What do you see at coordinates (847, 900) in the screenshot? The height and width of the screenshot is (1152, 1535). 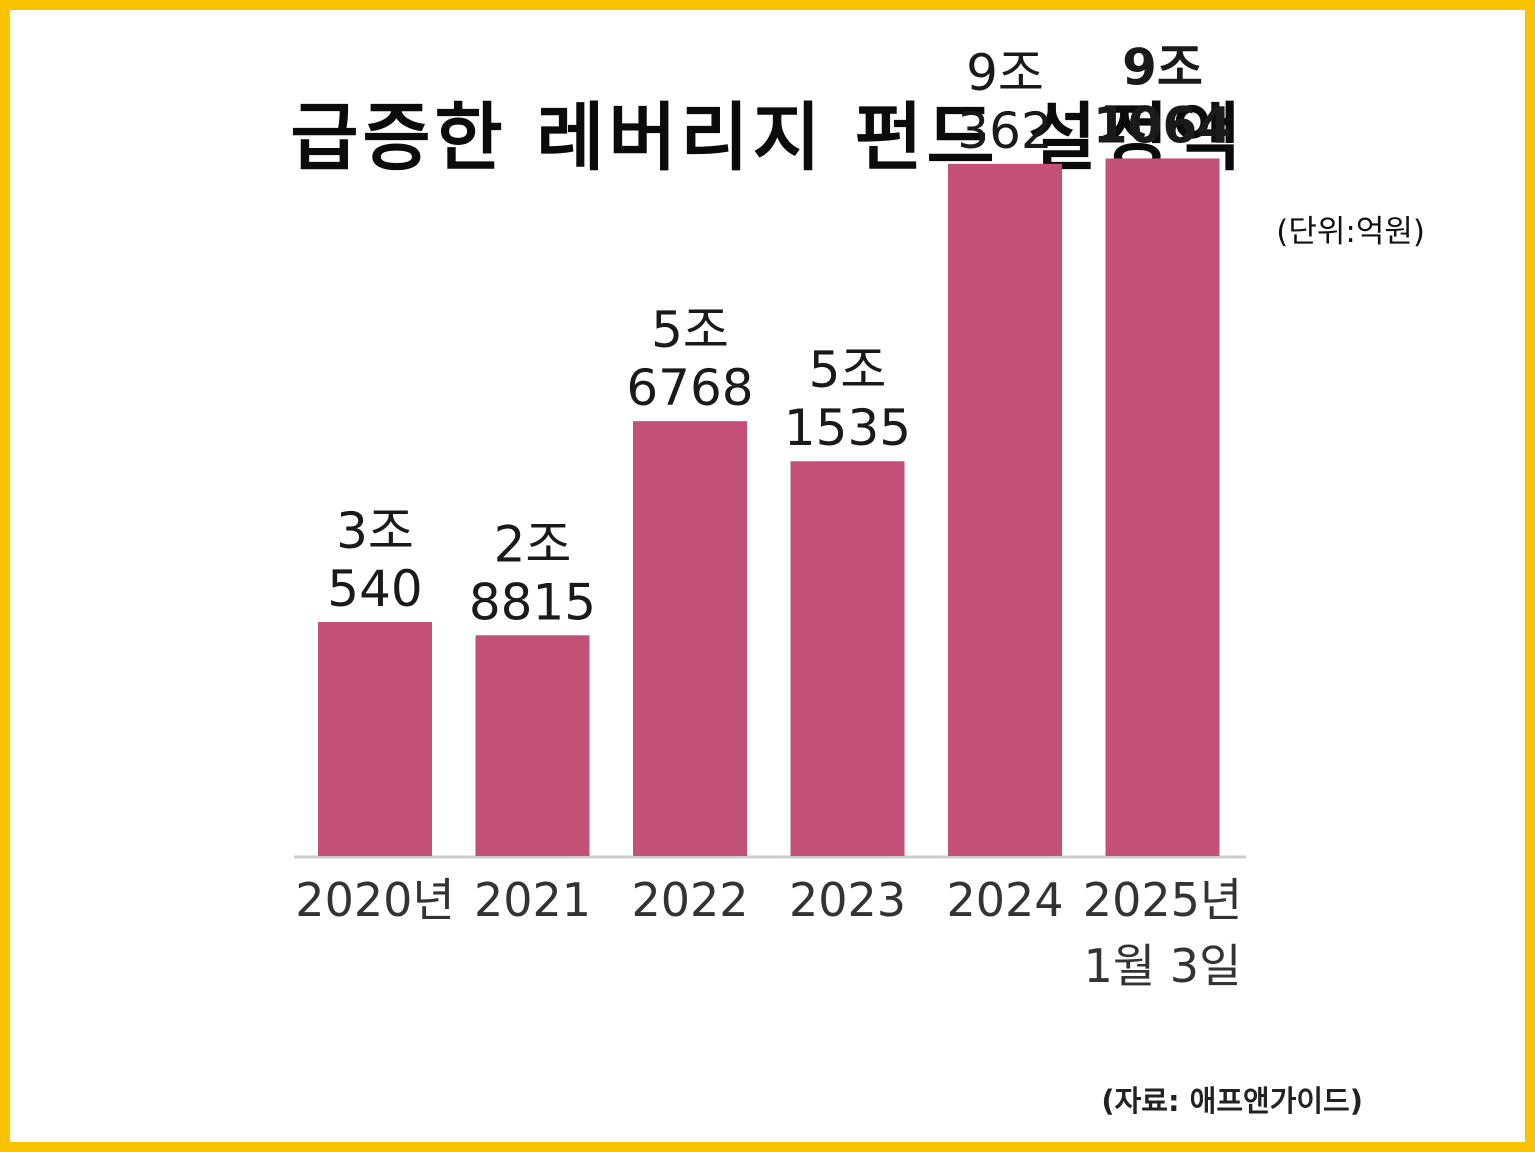 I see `category-label-3-0: 2023` at bounding box center [847, 900].